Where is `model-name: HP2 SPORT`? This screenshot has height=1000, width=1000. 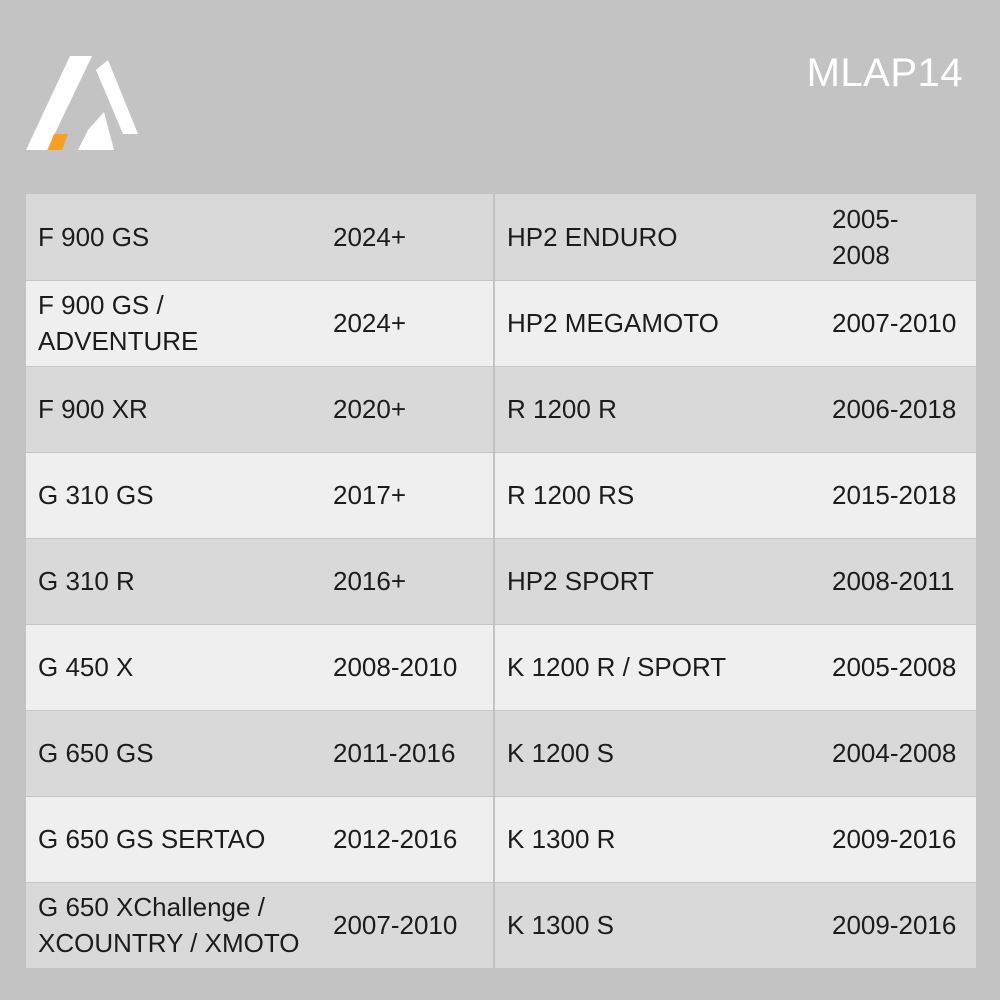
model-name: HP2 SPORT is located at coordinates (657, 581).